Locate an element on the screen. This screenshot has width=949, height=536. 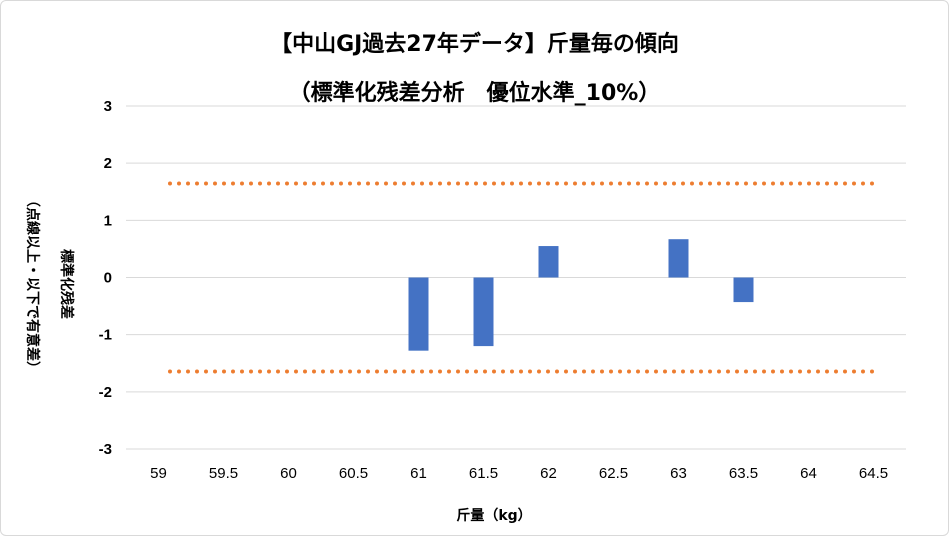
y-tick-label: -2 is located at coordinates (105, 392).